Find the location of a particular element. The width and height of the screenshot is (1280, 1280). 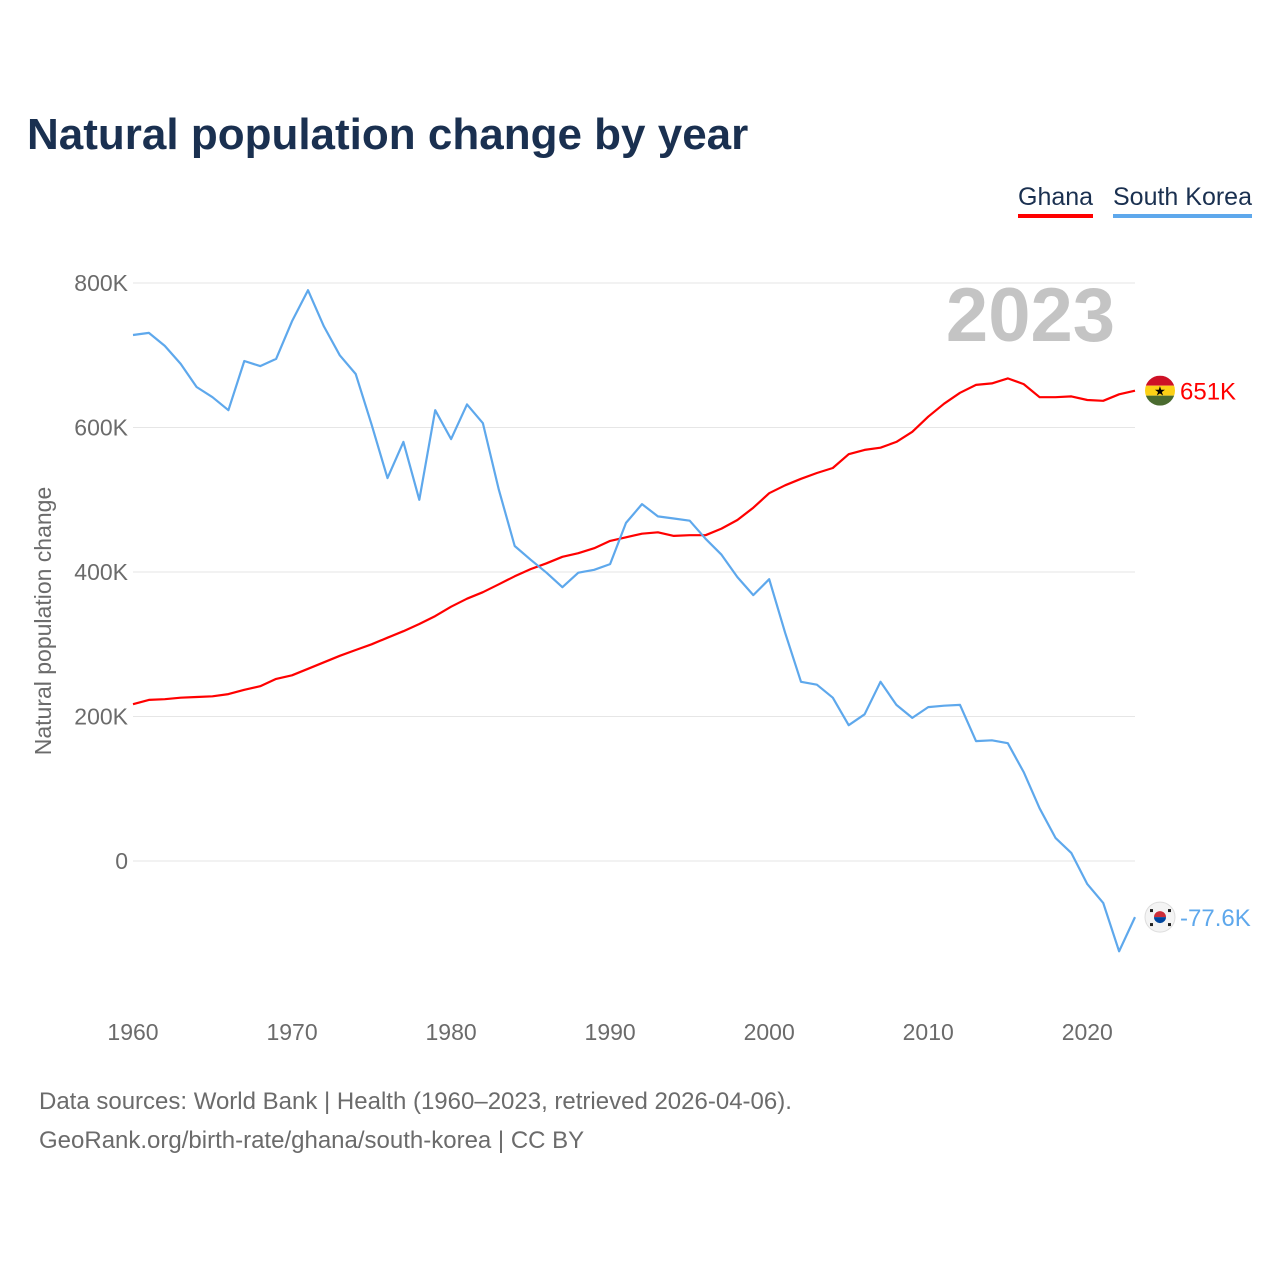

year-label: 2023 is located at coordinates (1030, 315).